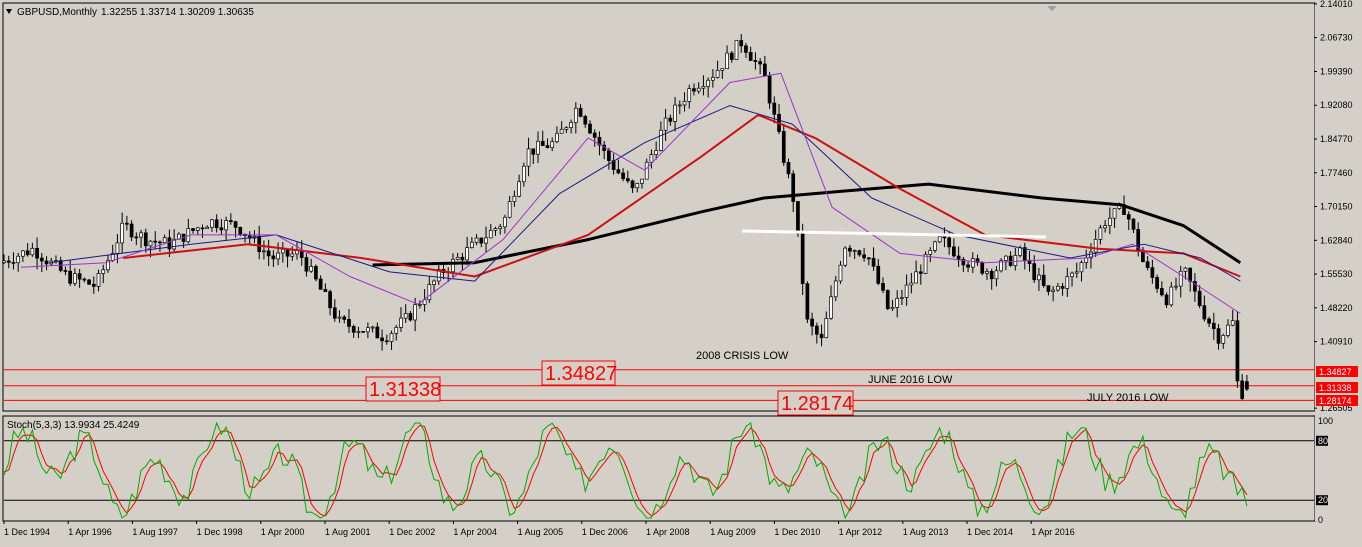  Describe the element at coordinates (926, 532) in the screenshot. I see `x-tick-label: 1 Aug 2013` at that location.